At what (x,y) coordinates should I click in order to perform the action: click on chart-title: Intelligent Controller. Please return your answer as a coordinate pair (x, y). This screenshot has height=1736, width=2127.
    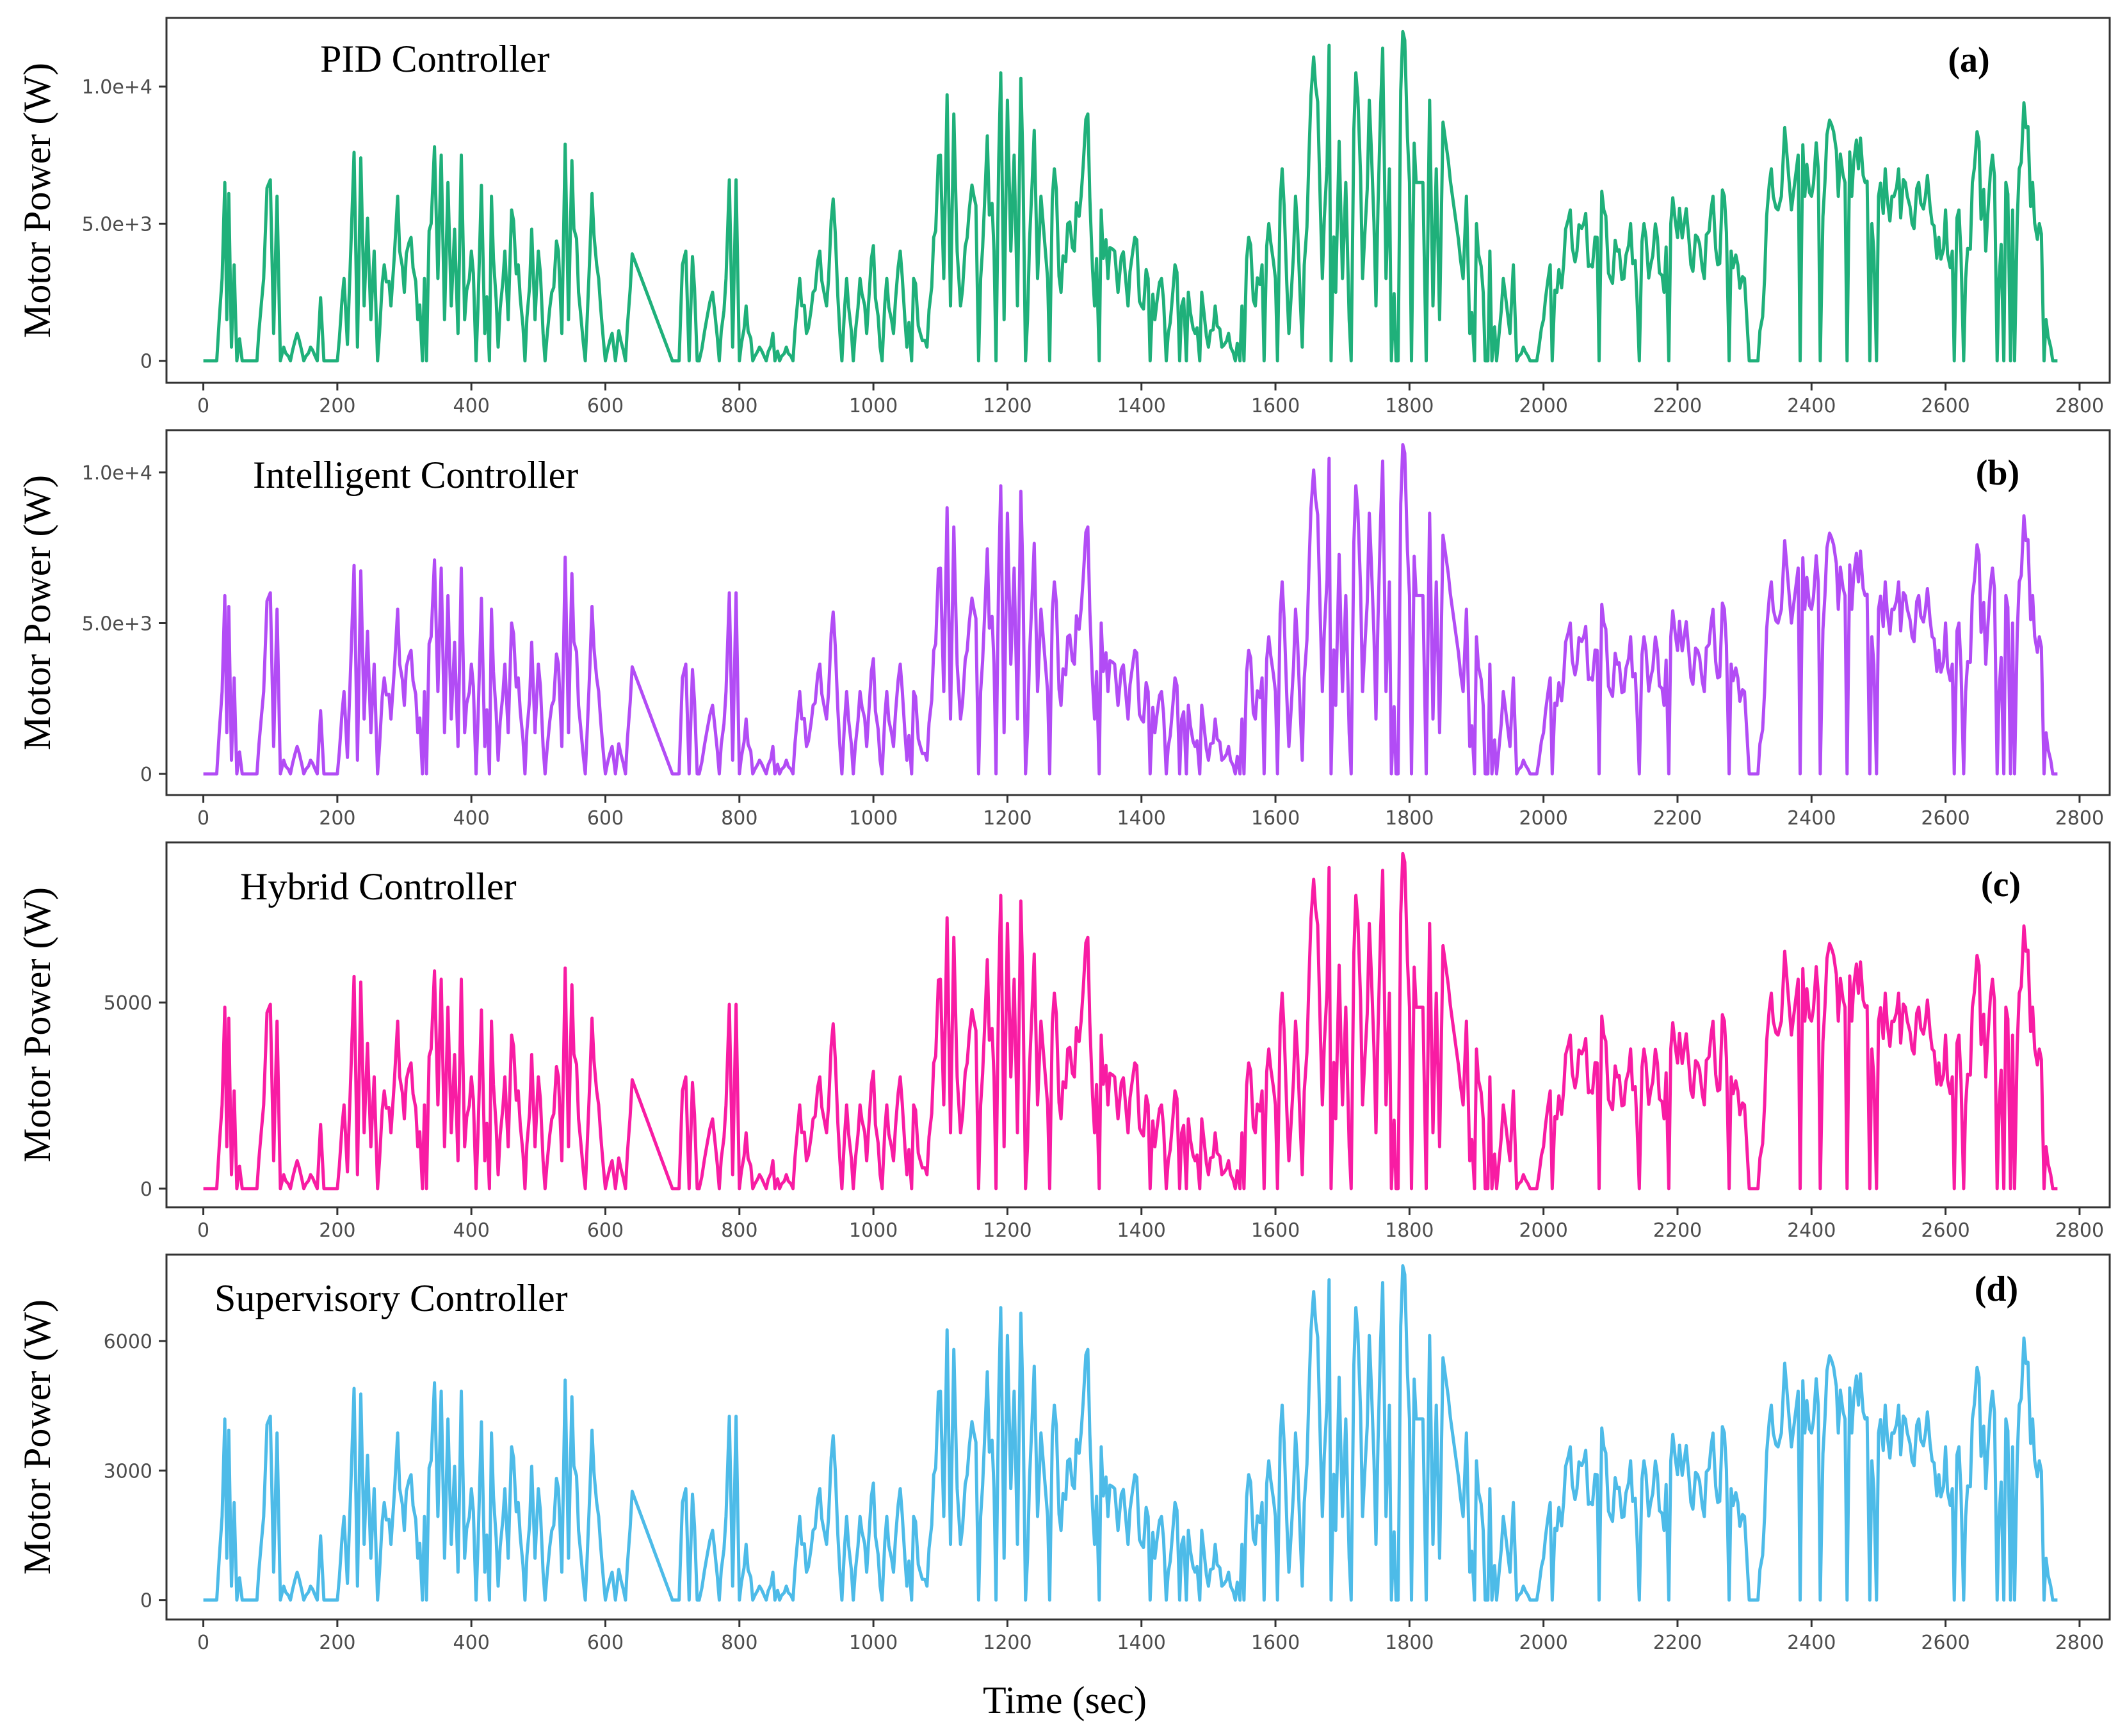
    Looking at the image, I should click on (415, 475).